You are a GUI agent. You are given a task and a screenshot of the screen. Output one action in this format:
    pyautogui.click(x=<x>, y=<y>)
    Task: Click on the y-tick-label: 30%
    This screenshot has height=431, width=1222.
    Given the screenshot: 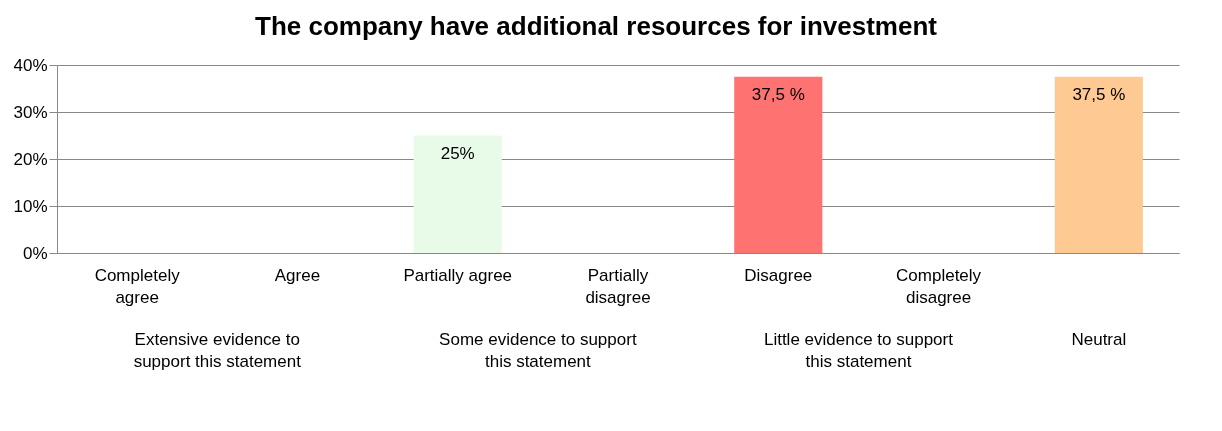 What is the action you would take?
    pyautogui.click(x=30, y=112)
    